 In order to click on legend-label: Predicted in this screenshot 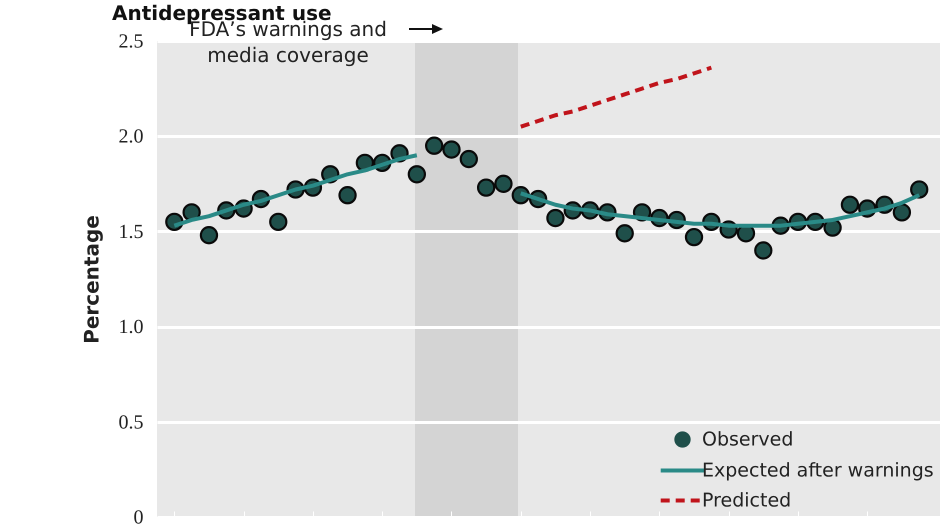, I will do `click(747, 501)`.